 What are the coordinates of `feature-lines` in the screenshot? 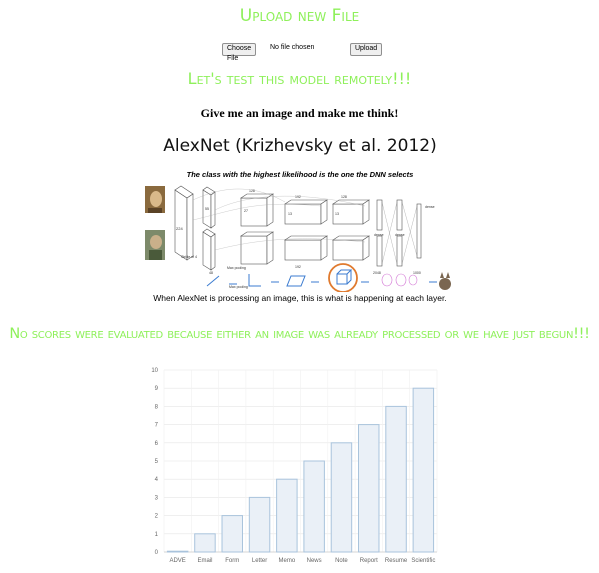 It's located at (279, 219).